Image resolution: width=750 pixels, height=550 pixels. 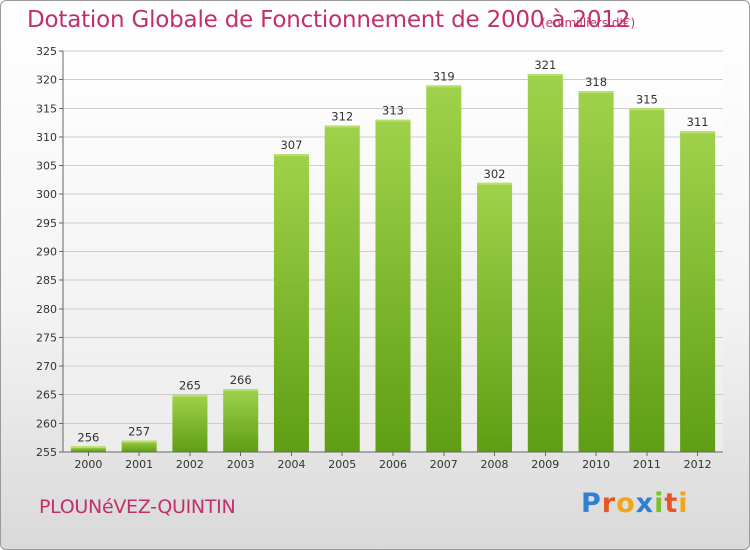 What do you see at coordinates (393, 464) in the screenshot?
I see `x-tick-label-2006: 2006` at bounding box center [393, 464].